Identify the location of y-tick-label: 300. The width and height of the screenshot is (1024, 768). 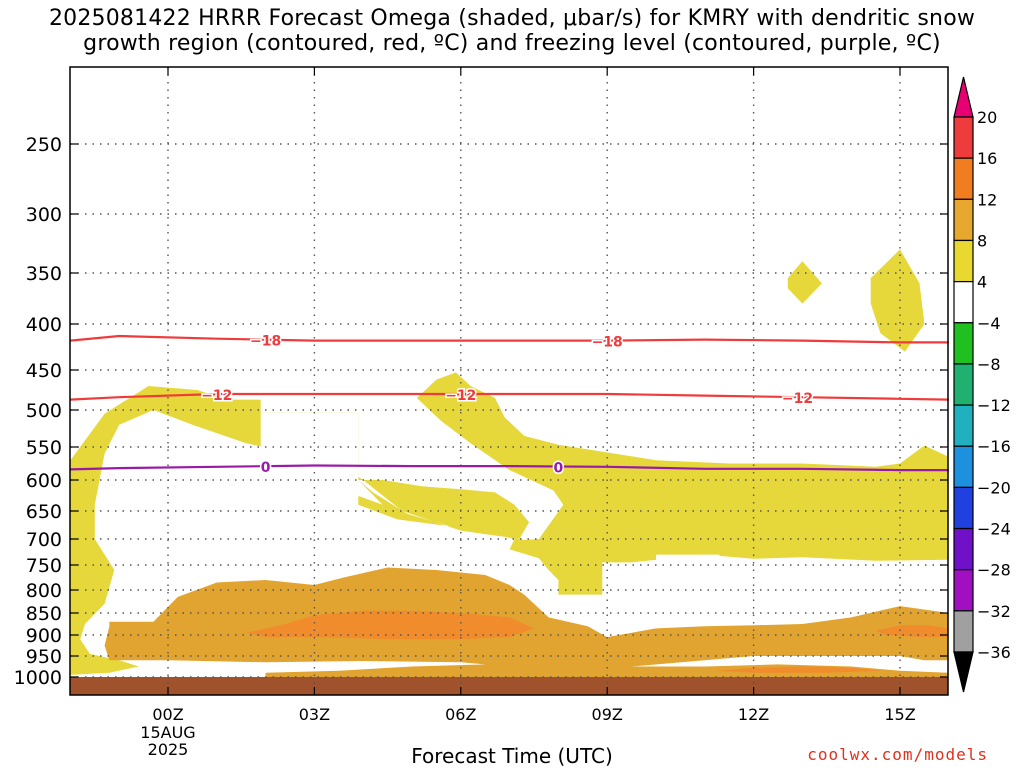
(44, 215).